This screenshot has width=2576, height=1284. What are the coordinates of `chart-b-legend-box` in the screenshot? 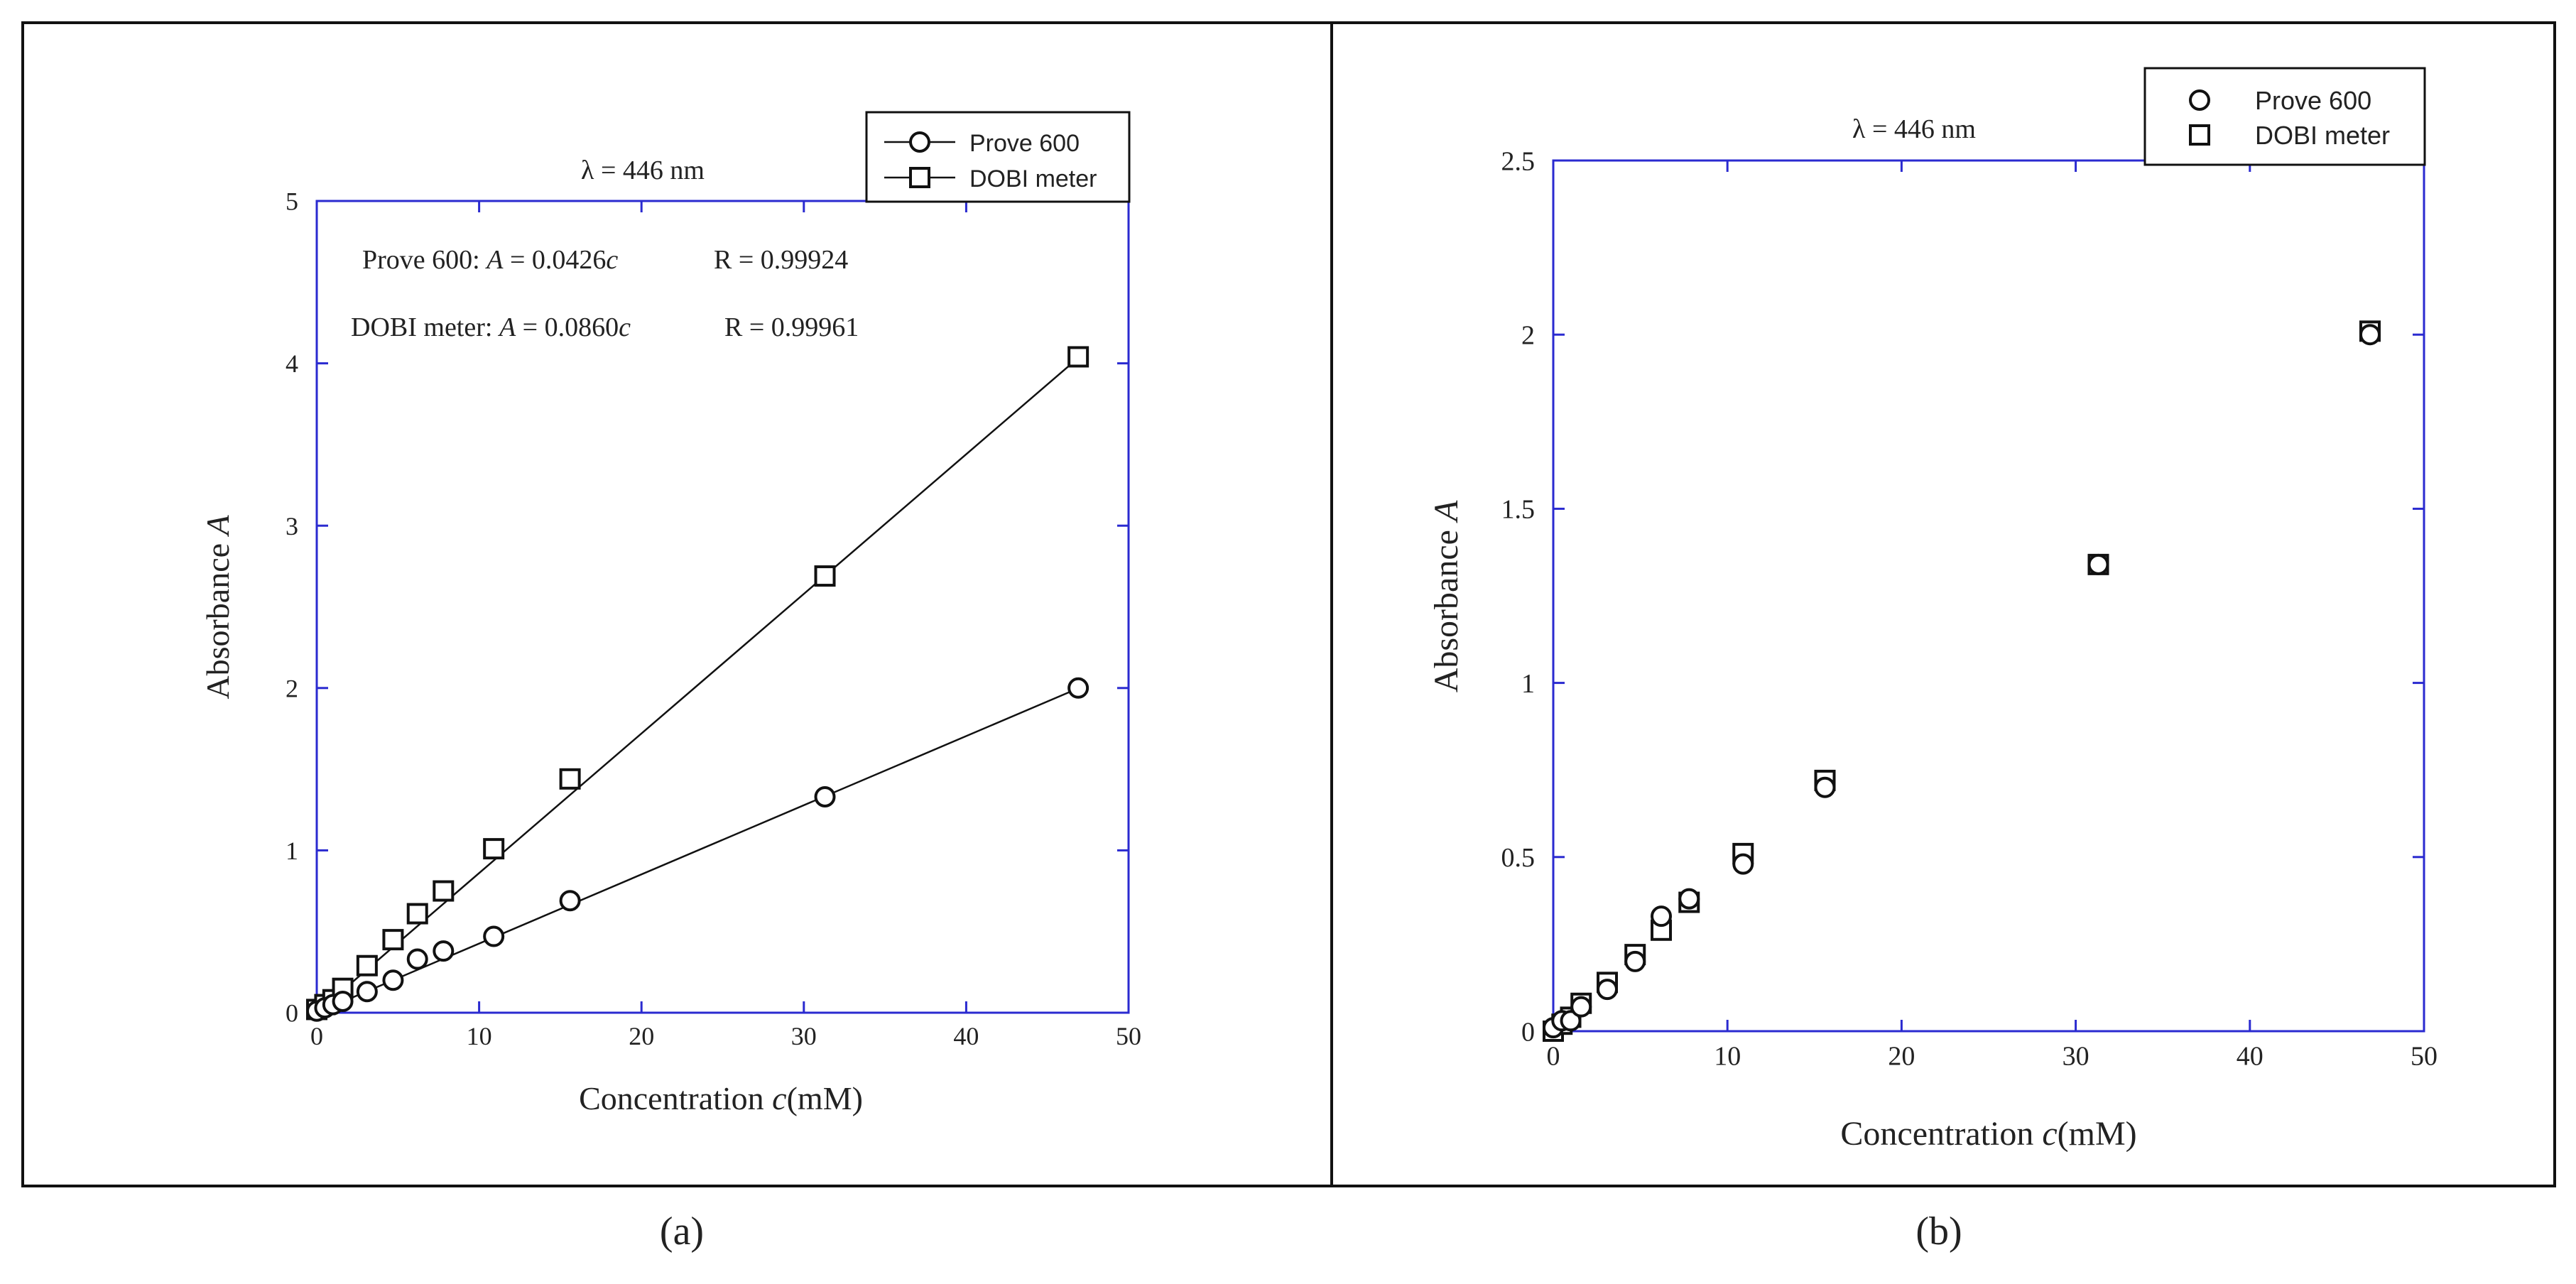 It's located at (2285, 116).